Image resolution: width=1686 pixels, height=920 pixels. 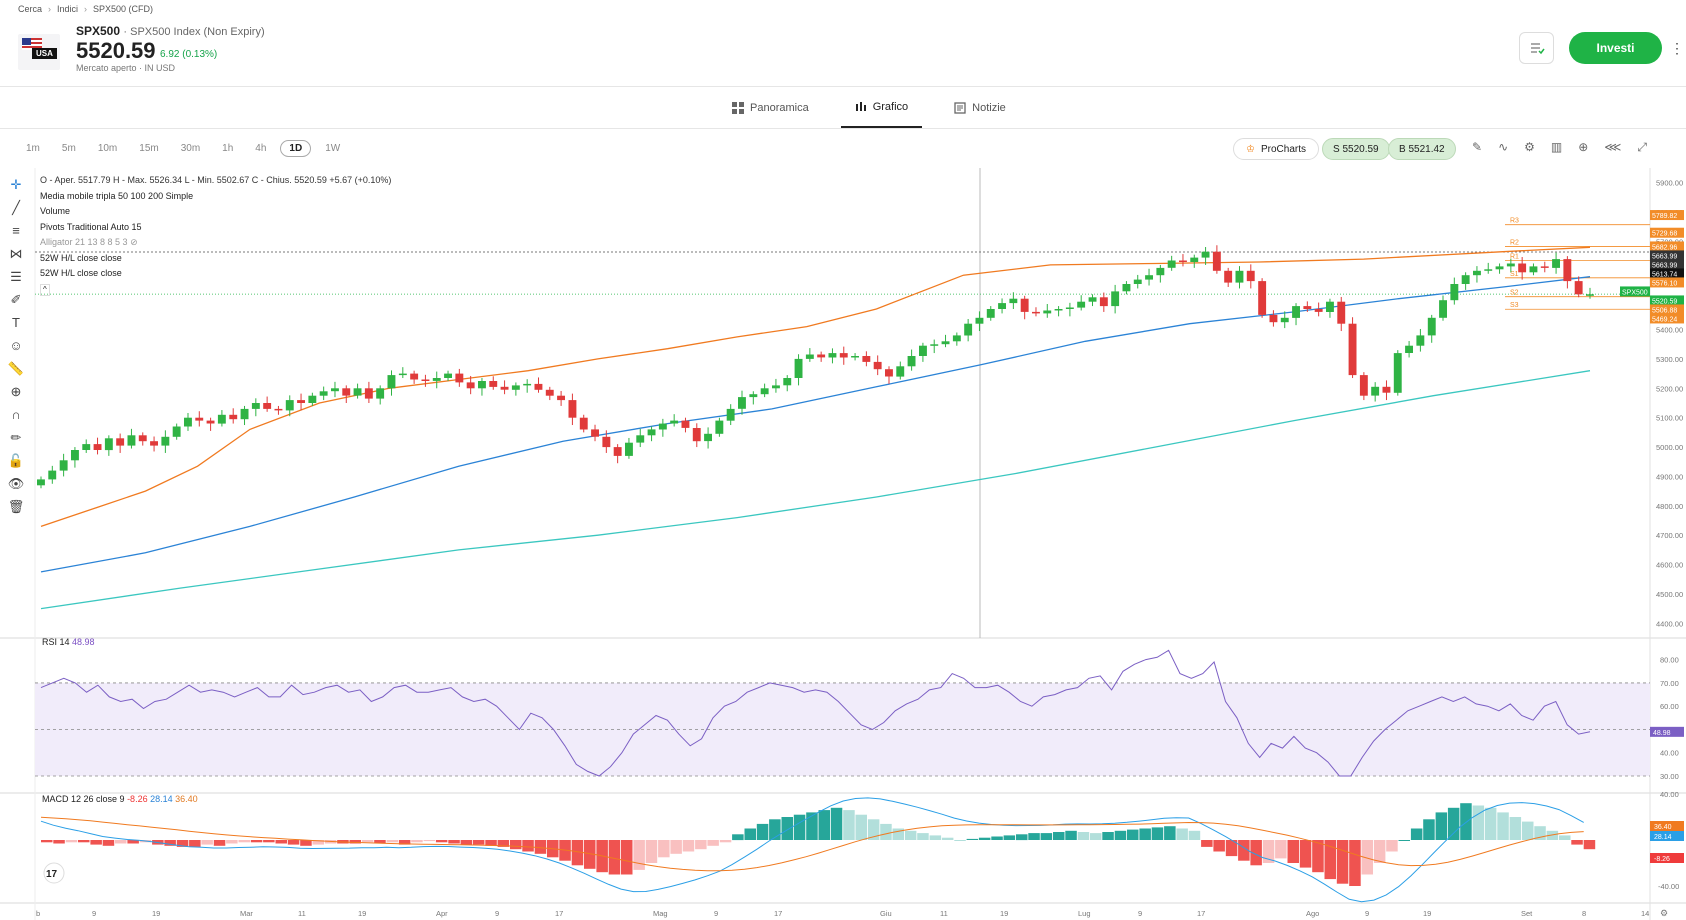 What do you see at coordinates (16, 276) in the screenshot?
I see `fibonacci-icon: ☰` at bounding box center [16, 276].